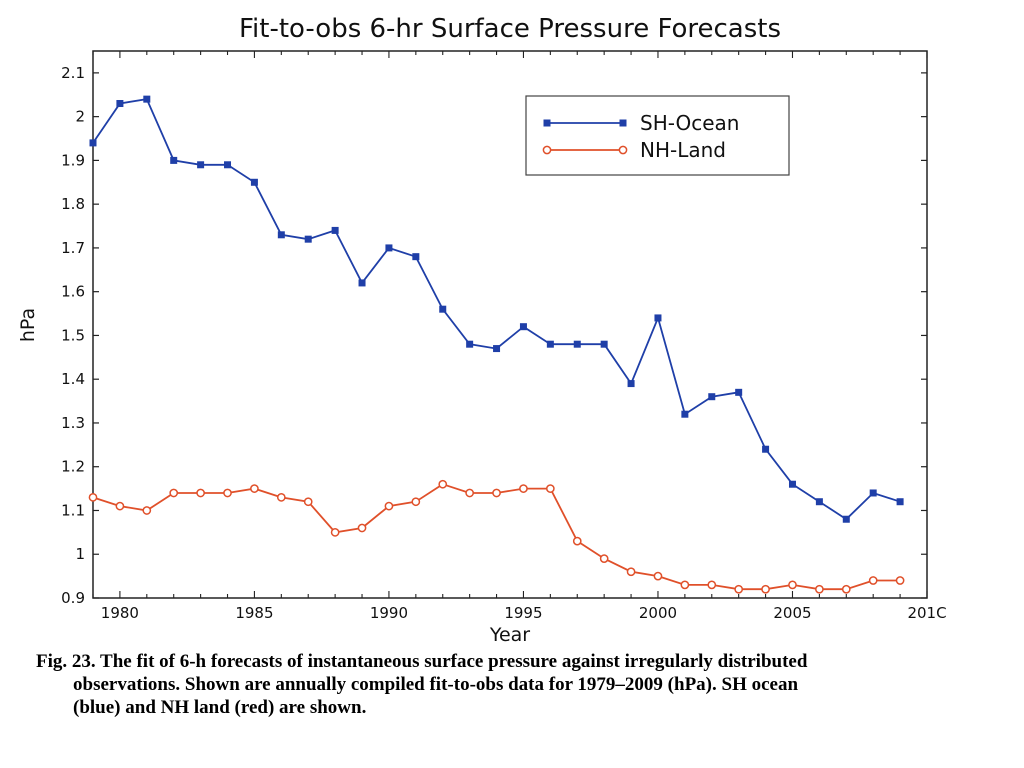 Image resolution: width=1024 pixels, height=768 pixels. I want to click on legend: SH-Ocean NH-Land, so click(657, 135).